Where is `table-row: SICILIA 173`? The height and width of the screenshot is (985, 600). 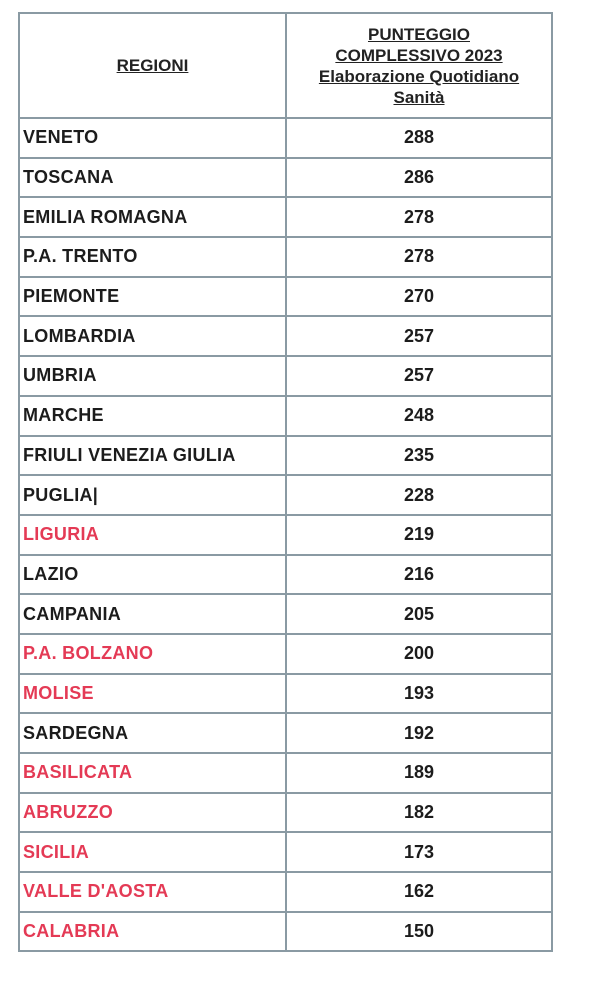
table-row: SICILIA 173 is located at coordinates (285, 852).